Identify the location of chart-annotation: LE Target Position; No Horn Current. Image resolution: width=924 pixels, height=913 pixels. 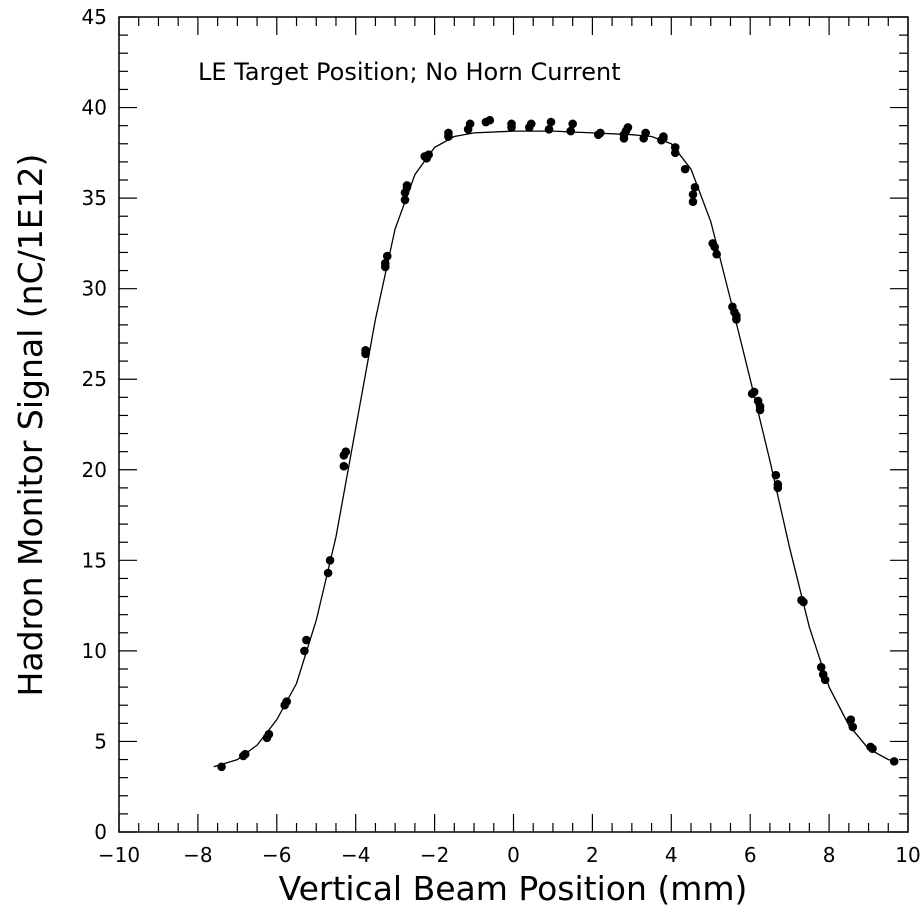
(409, 72).